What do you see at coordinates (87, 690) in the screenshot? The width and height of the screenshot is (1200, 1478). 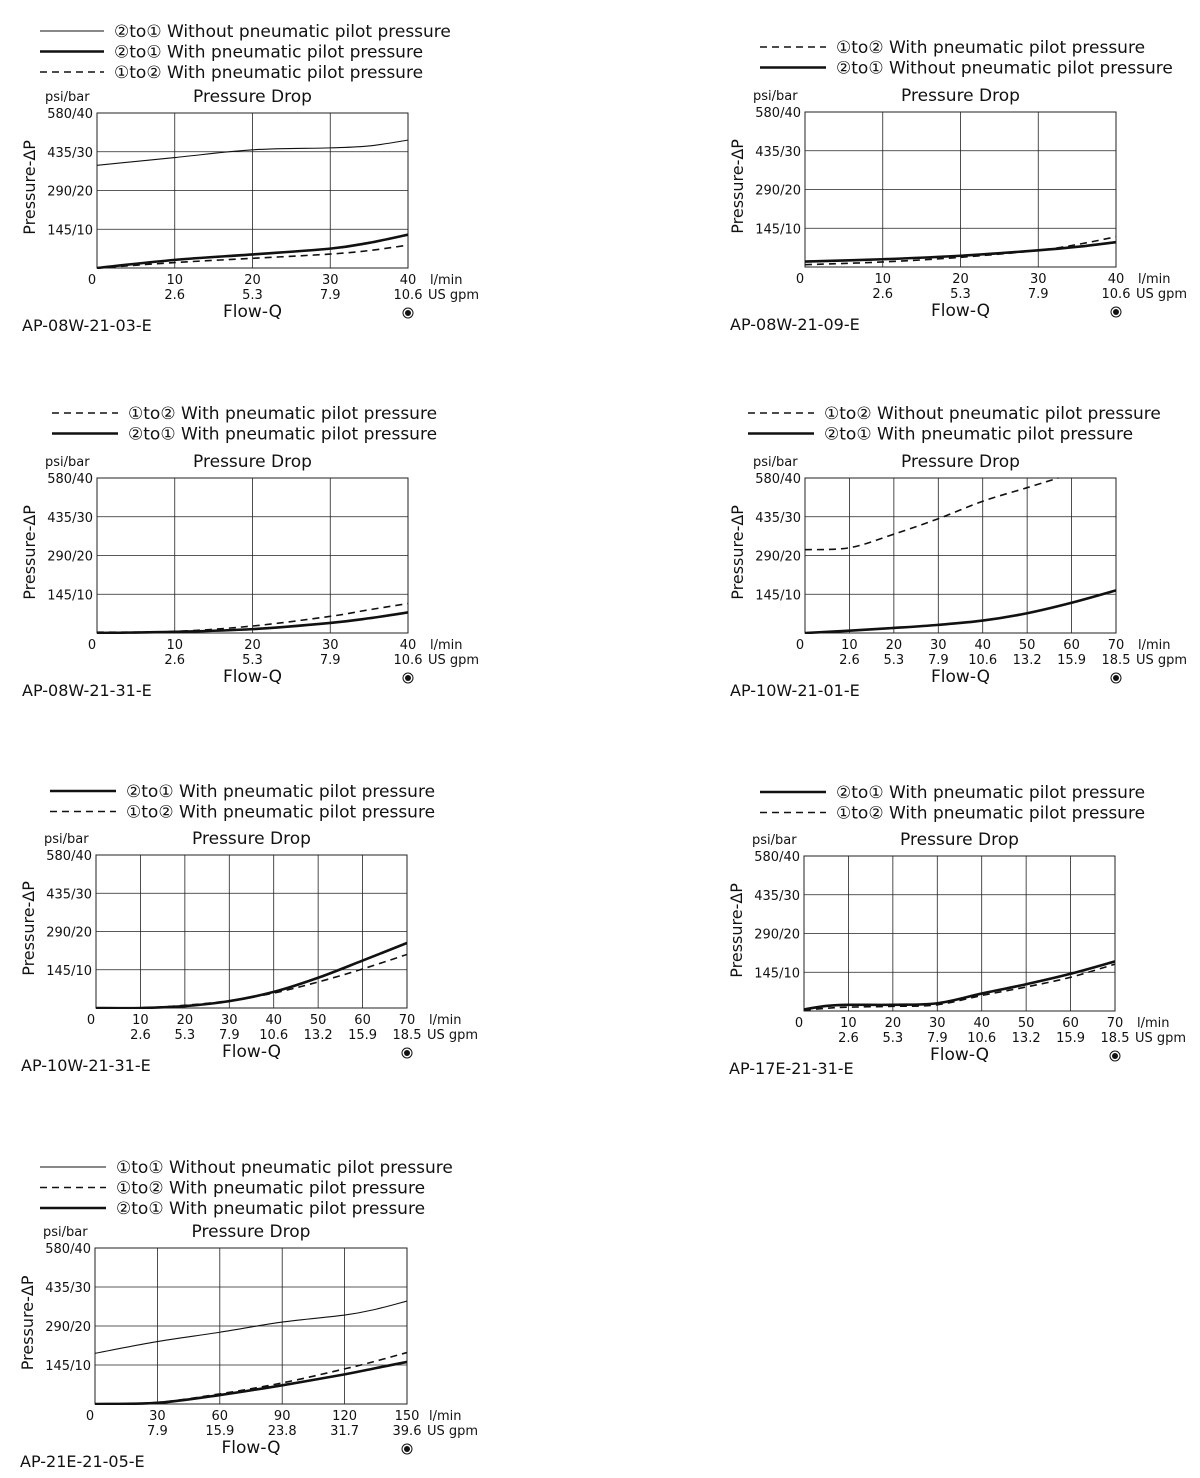 I see `model-code: AP-08W-21-31-E` at bounding box center [87, 690].